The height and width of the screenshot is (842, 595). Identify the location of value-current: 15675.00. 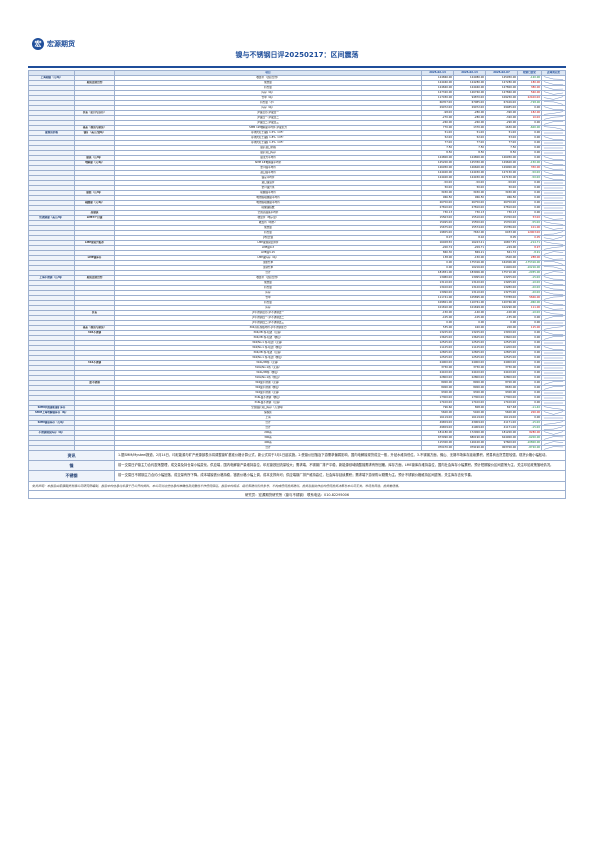
(438, 228).